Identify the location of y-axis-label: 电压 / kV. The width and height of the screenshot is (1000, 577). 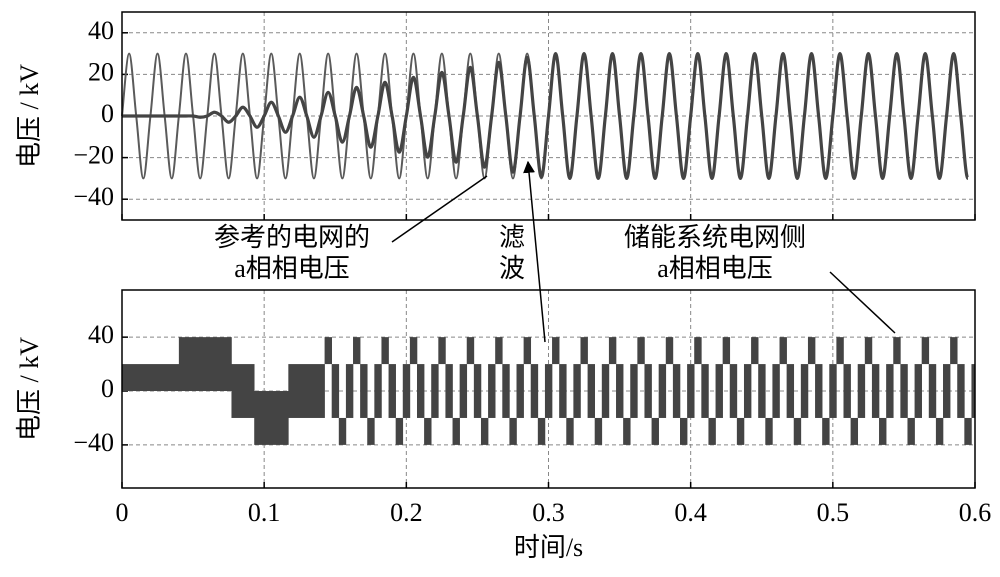
(29, 116).